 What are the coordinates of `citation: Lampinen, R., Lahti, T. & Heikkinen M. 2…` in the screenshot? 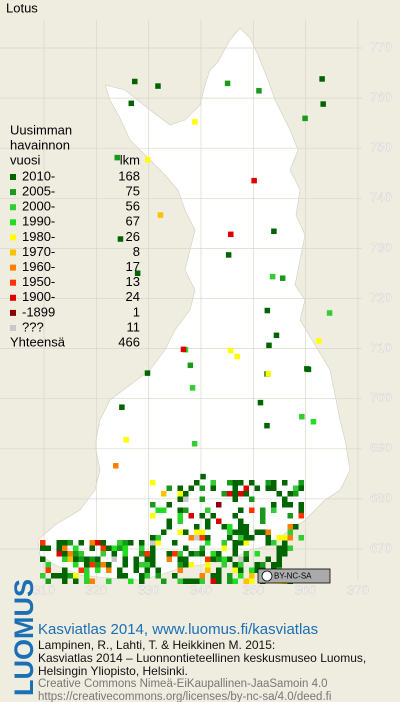 It's located at (156, 645).